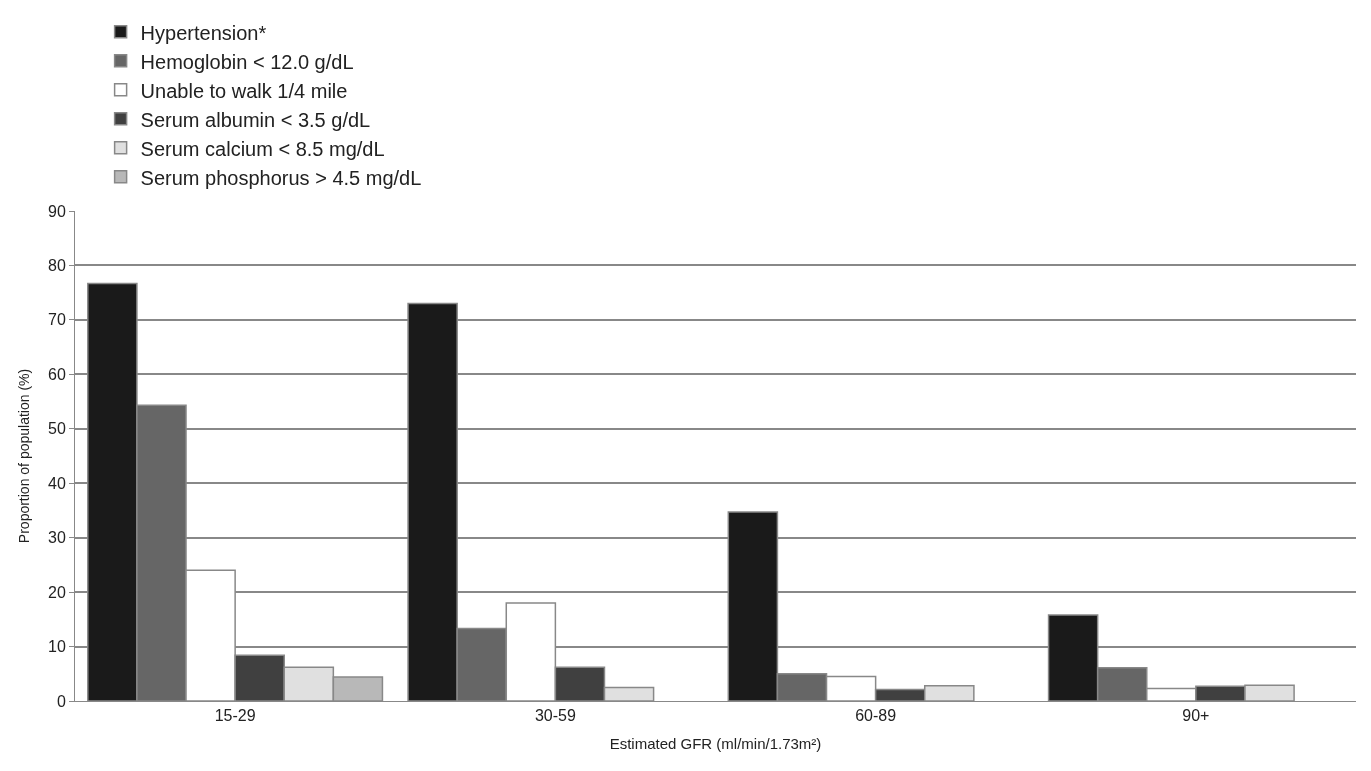 The width and height of the screenshot is (1371, 771). What do you see at coordinates (255, 119) in the screenshot?
I see `legend-label: Serum albumin < 3.5 g/dL` at bounding box center [255, 119].